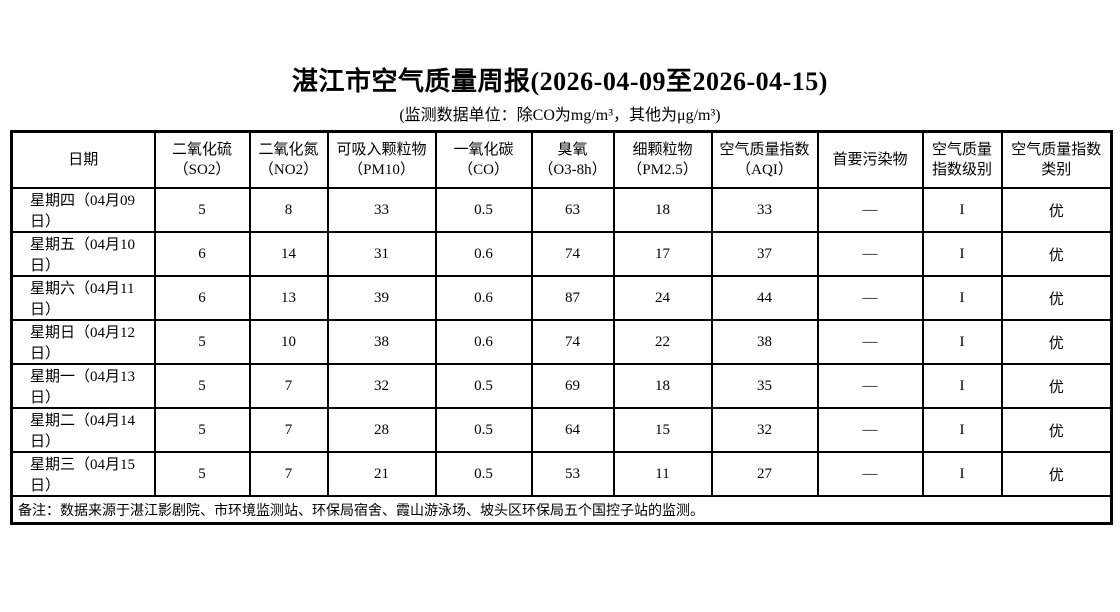 The image size is (1120, 612). Describe the element at coordinates (572, 298) in the screenshot. I see `value-cell: 87` at that location.